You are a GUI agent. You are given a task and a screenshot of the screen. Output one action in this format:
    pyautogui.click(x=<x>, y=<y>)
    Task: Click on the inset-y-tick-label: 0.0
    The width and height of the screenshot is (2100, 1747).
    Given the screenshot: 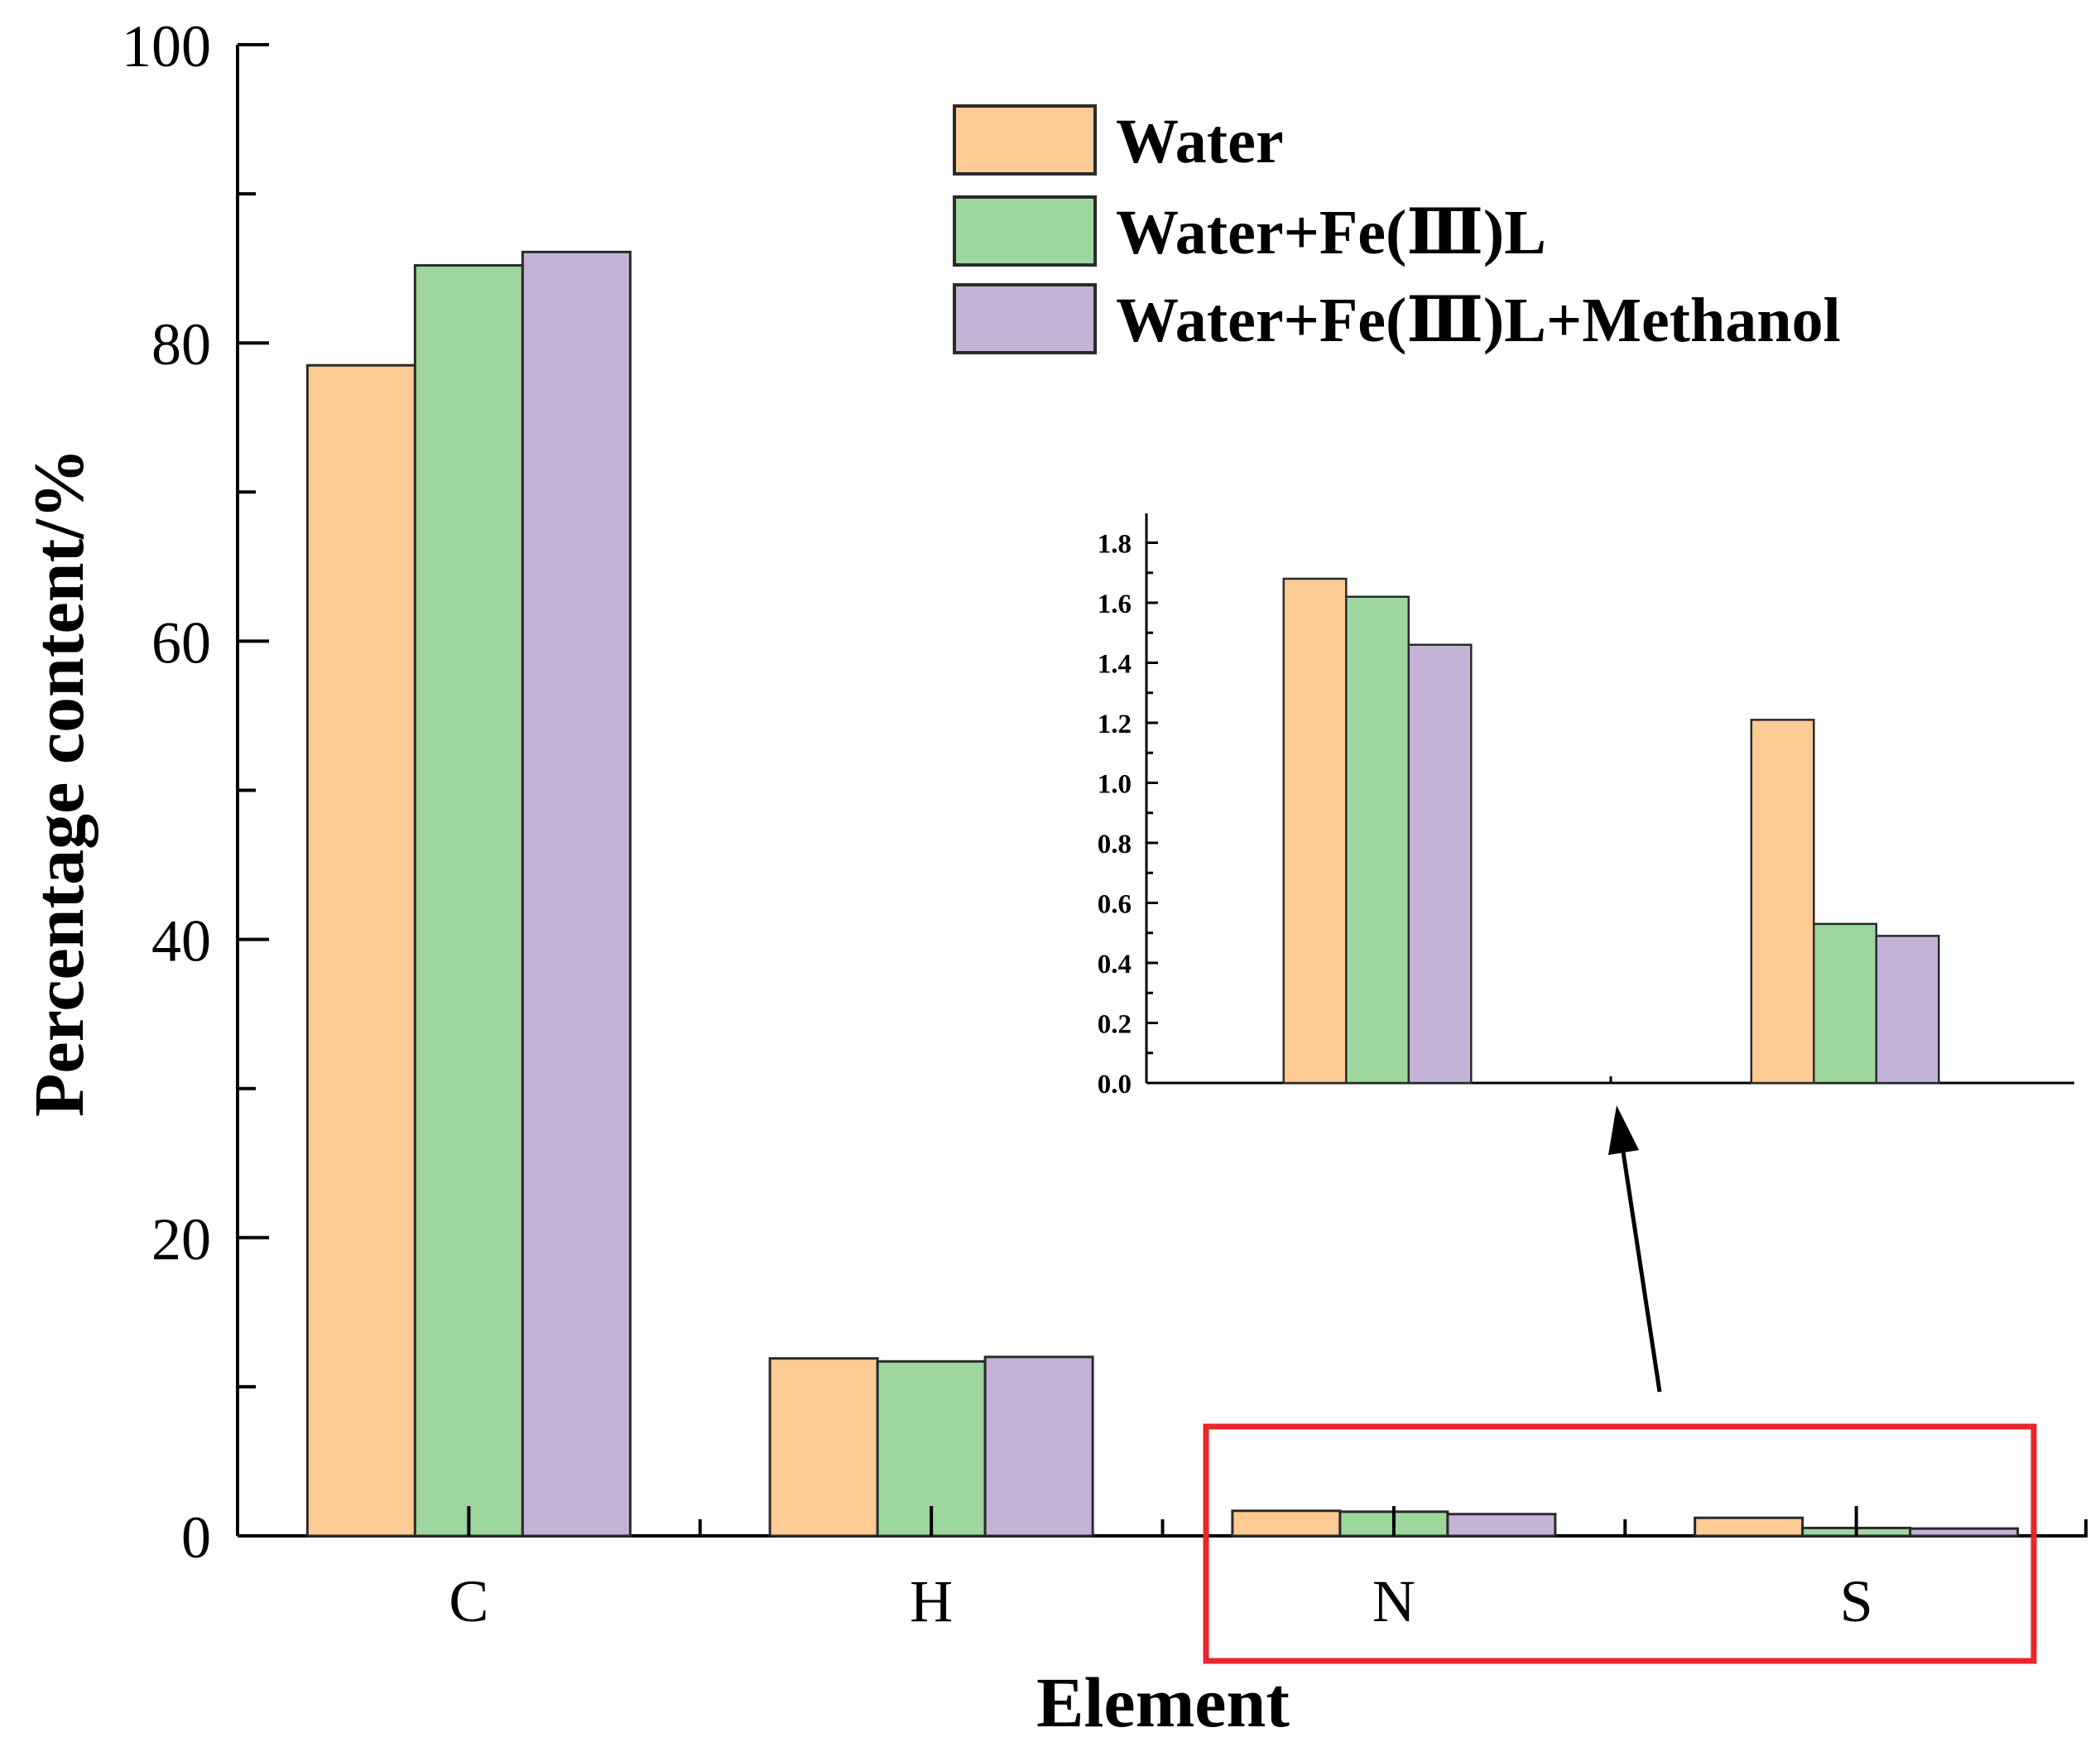 What is the action you would take?
    pyautogui.click(x=1115, y=1085)
    